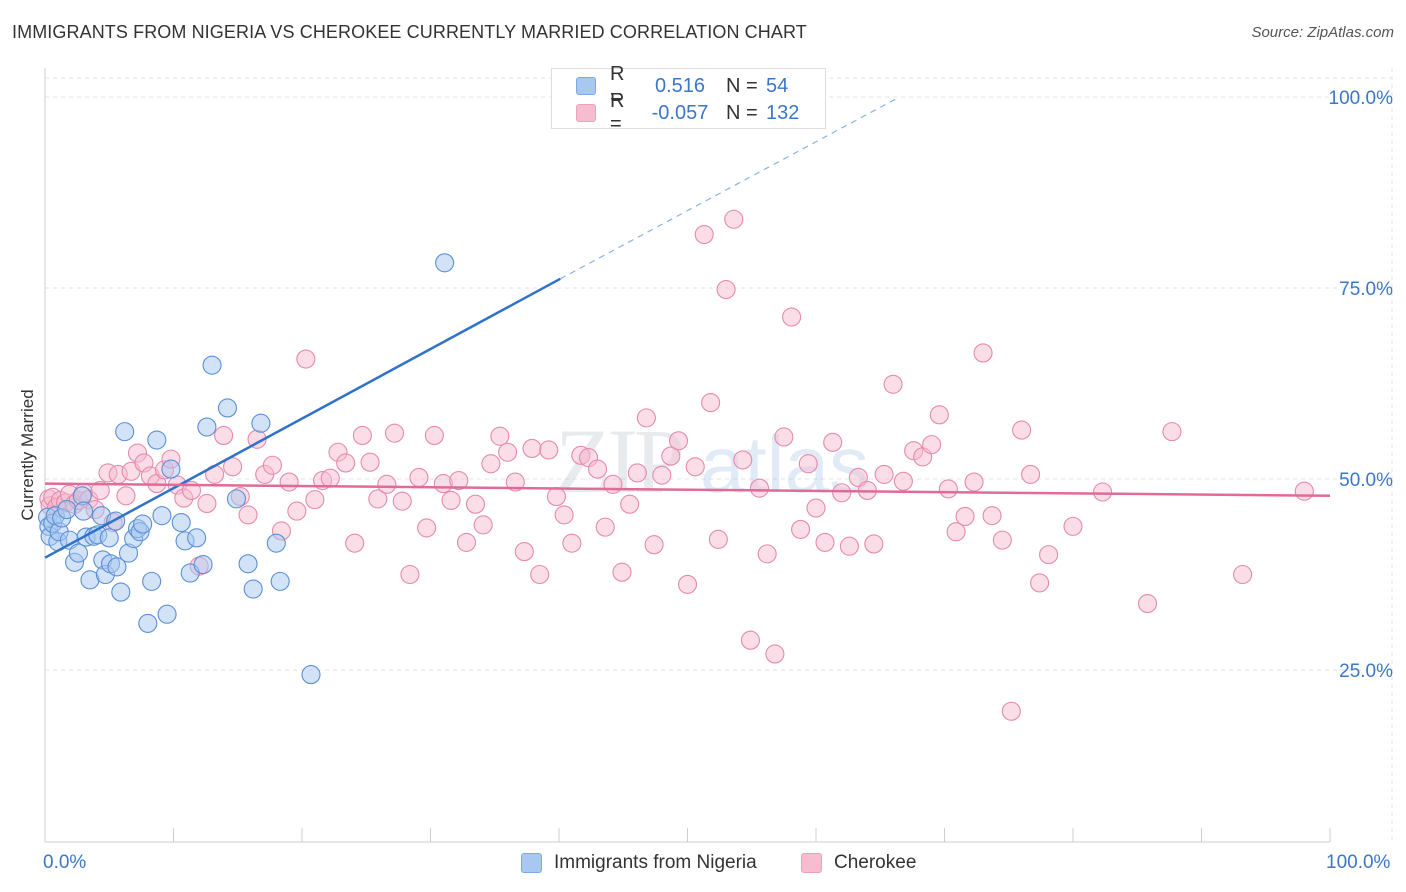 The image size is (1406, 892). What do you see at coordinates (1366, 480) in the screenshot?
I see `y-tick-label: 50.0%` at bounding box center [1366, 480].